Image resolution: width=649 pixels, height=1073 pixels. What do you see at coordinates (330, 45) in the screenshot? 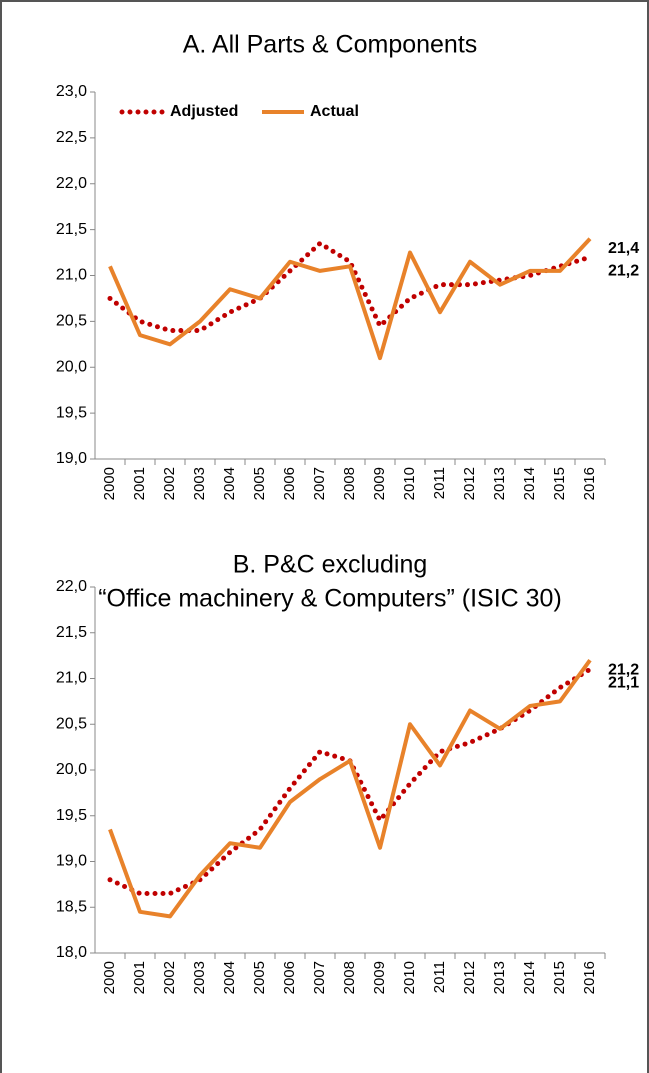
I see `chart-title: A. All Parts & Components` at bounding box center [330, 45].